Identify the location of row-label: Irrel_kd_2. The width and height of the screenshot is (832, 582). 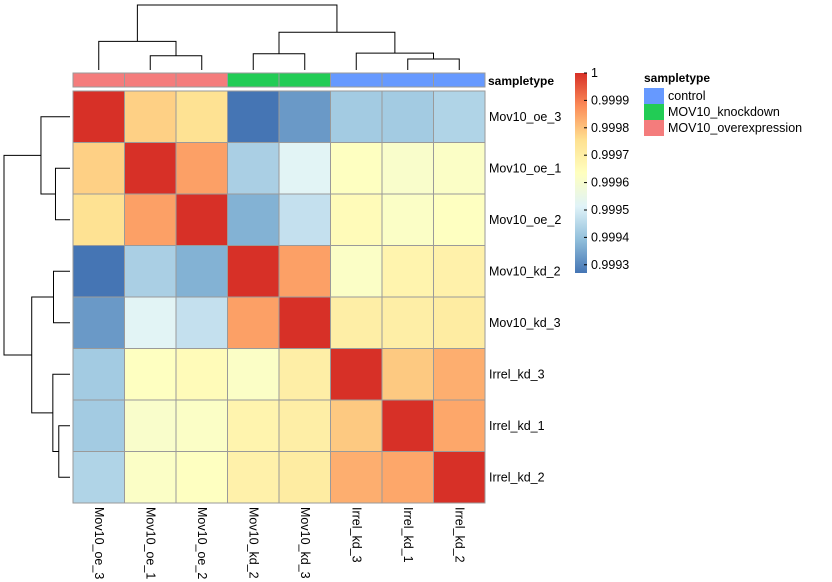
(517, 477).